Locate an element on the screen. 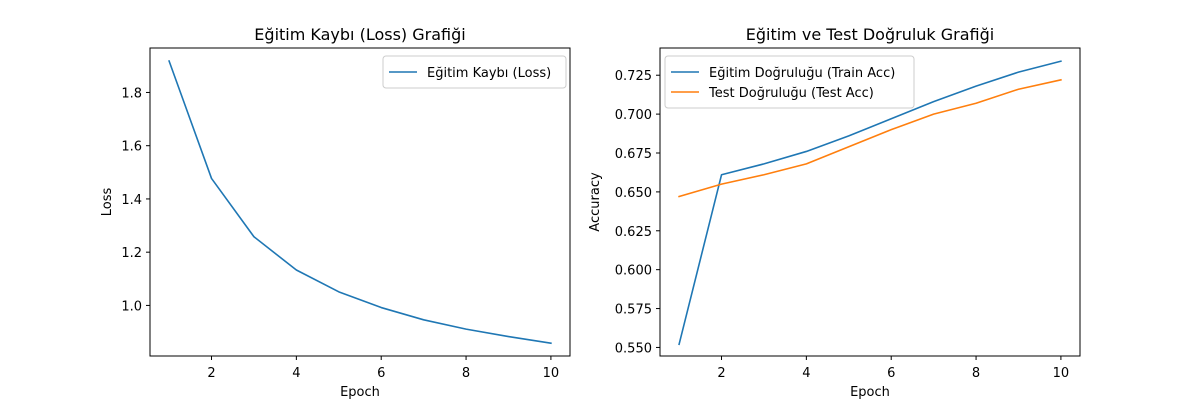  y-tick-label: 0.725 is located at coordinates (633, 76).